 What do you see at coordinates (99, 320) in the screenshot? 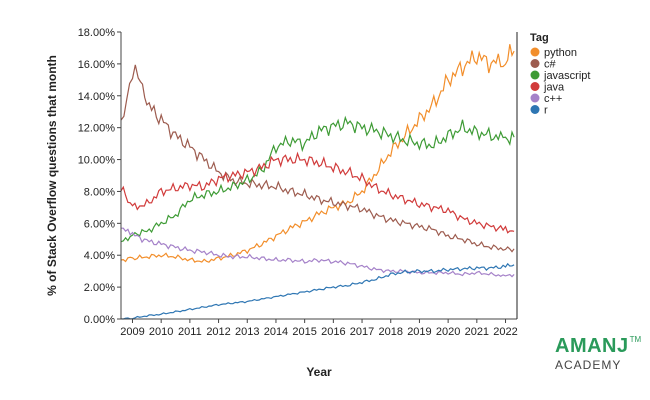
I see `y-tick-label: 0.00%` at bounding box center [99, 320].